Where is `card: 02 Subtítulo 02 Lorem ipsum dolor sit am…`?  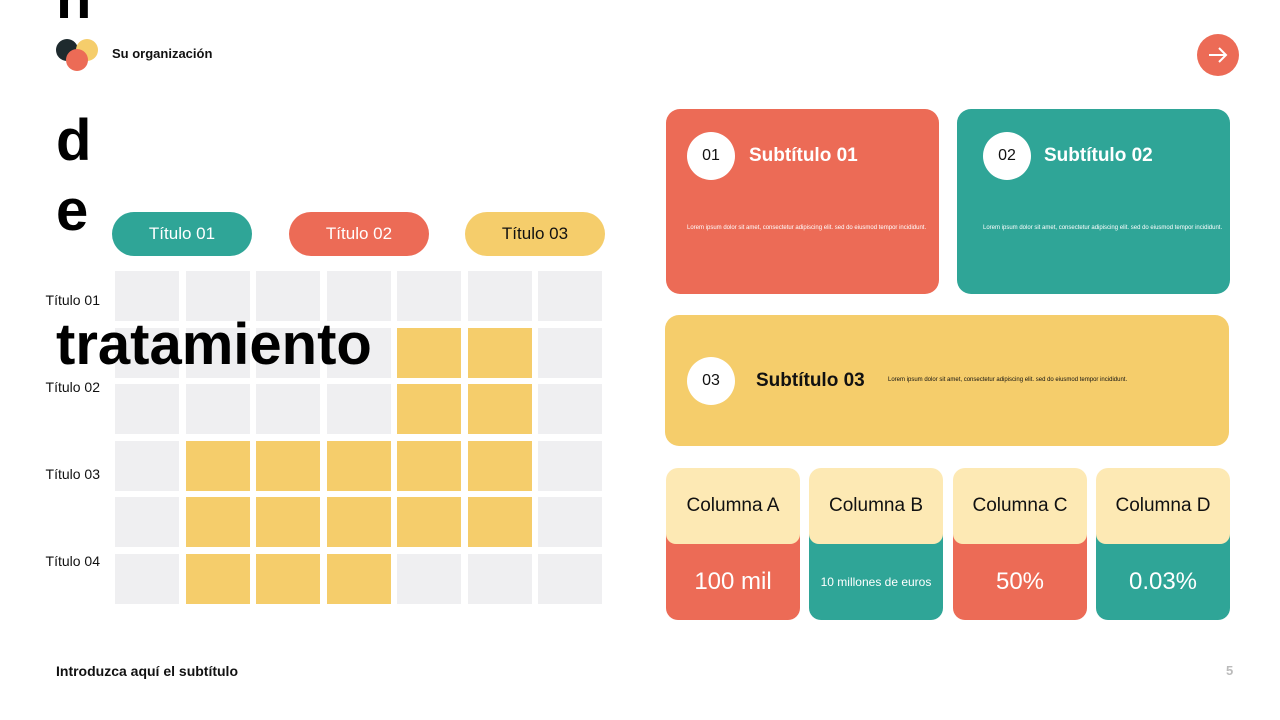
card: 02 Subtítulo 02 Lorem ipsum dolor sit am… is located at coordinates (1093, 201).